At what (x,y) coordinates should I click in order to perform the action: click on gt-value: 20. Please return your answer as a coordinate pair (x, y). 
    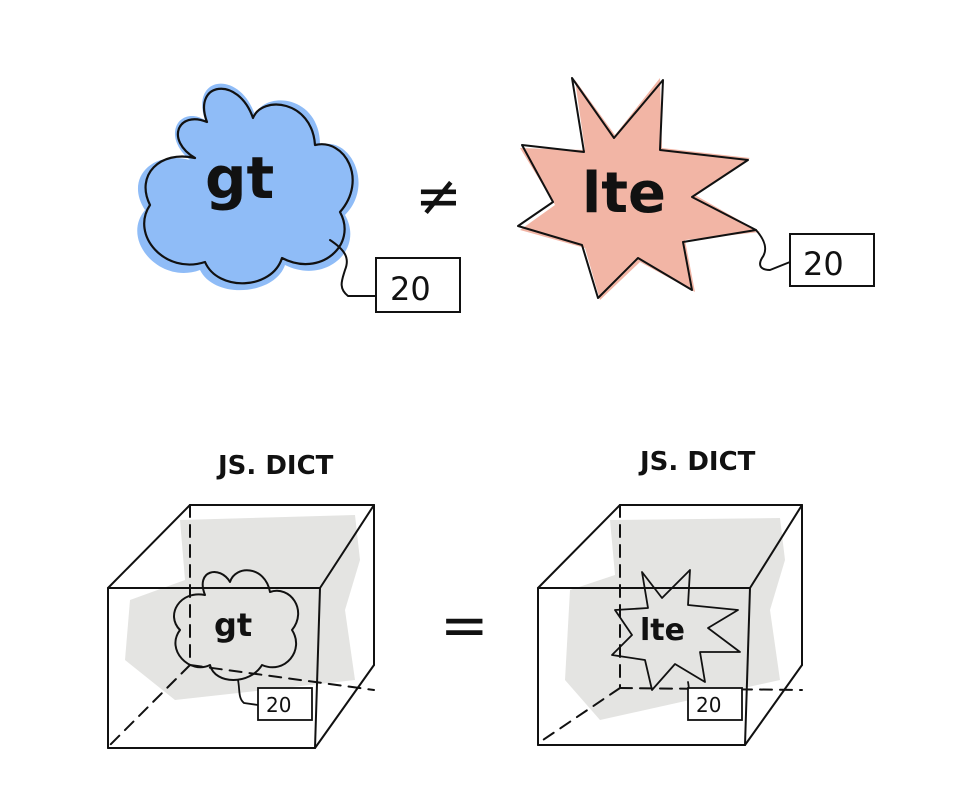
    Looking at the image, I should click on (410, 289).